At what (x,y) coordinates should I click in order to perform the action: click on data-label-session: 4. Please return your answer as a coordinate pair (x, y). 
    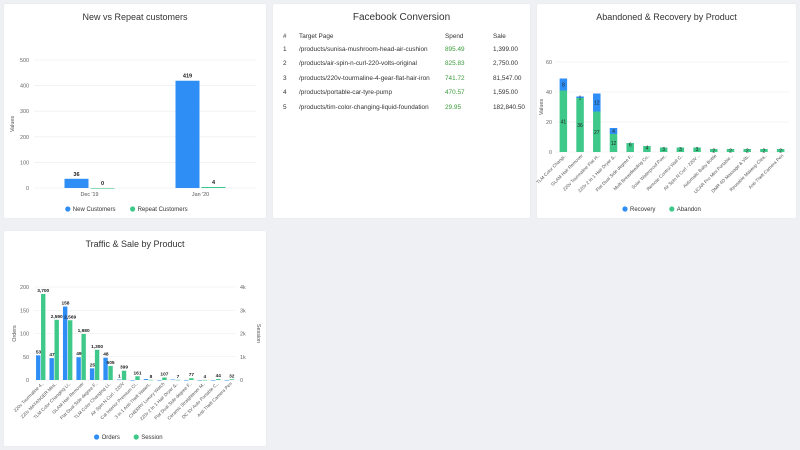
    Looking at the image, I should click on (204, 377).